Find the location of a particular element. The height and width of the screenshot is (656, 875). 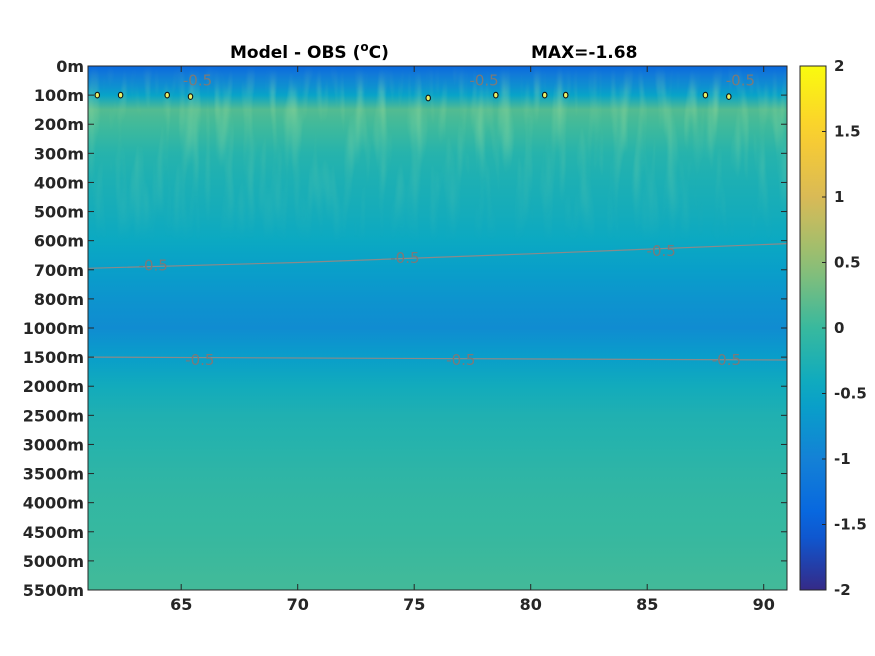

x-tick-label: 75 is located at coordinates (414, 604).